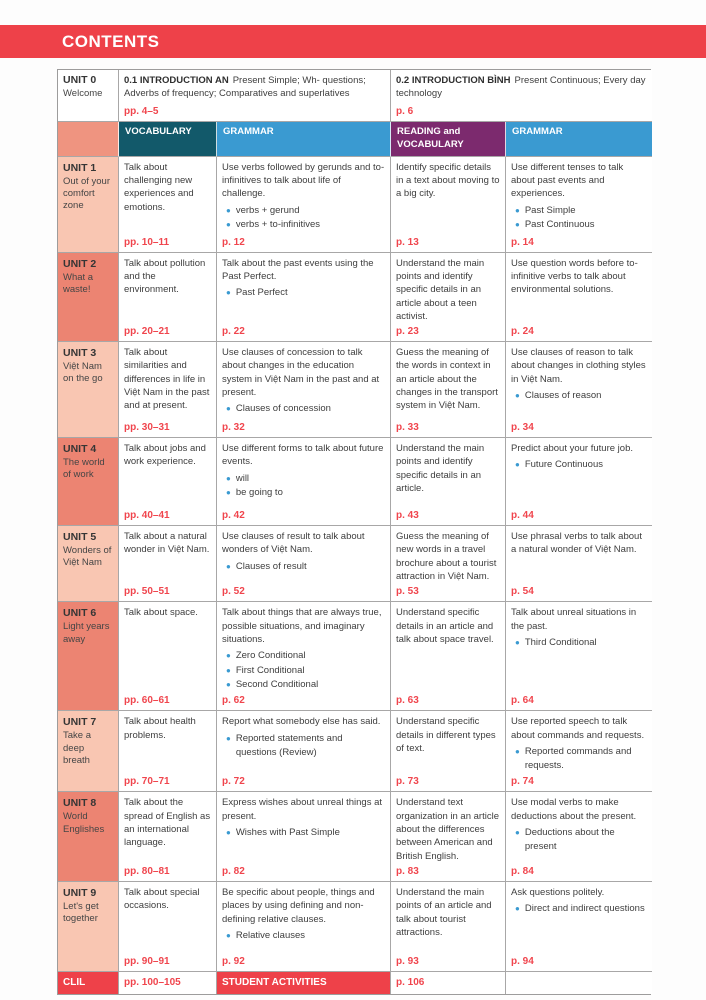 Image resolution: width=706 pixels, height=1000 pixels. I want to click on header-grammar-1: GRAMMAR, so click(304, 139).